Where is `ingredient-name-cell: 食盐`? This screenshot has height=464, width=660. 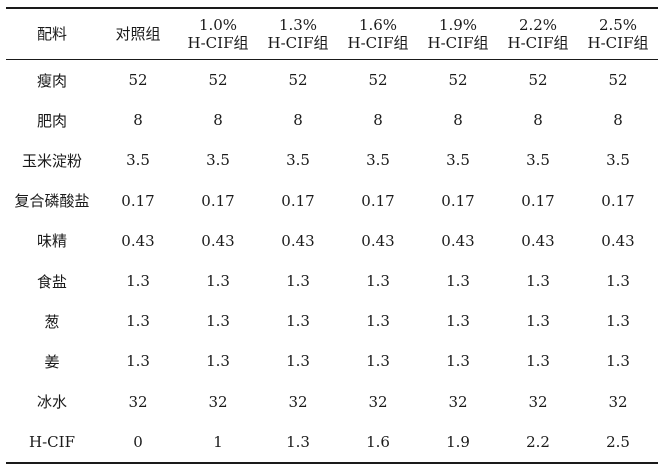 ingredient-name-cell: 食盐 is located at coordinates (51, 281).